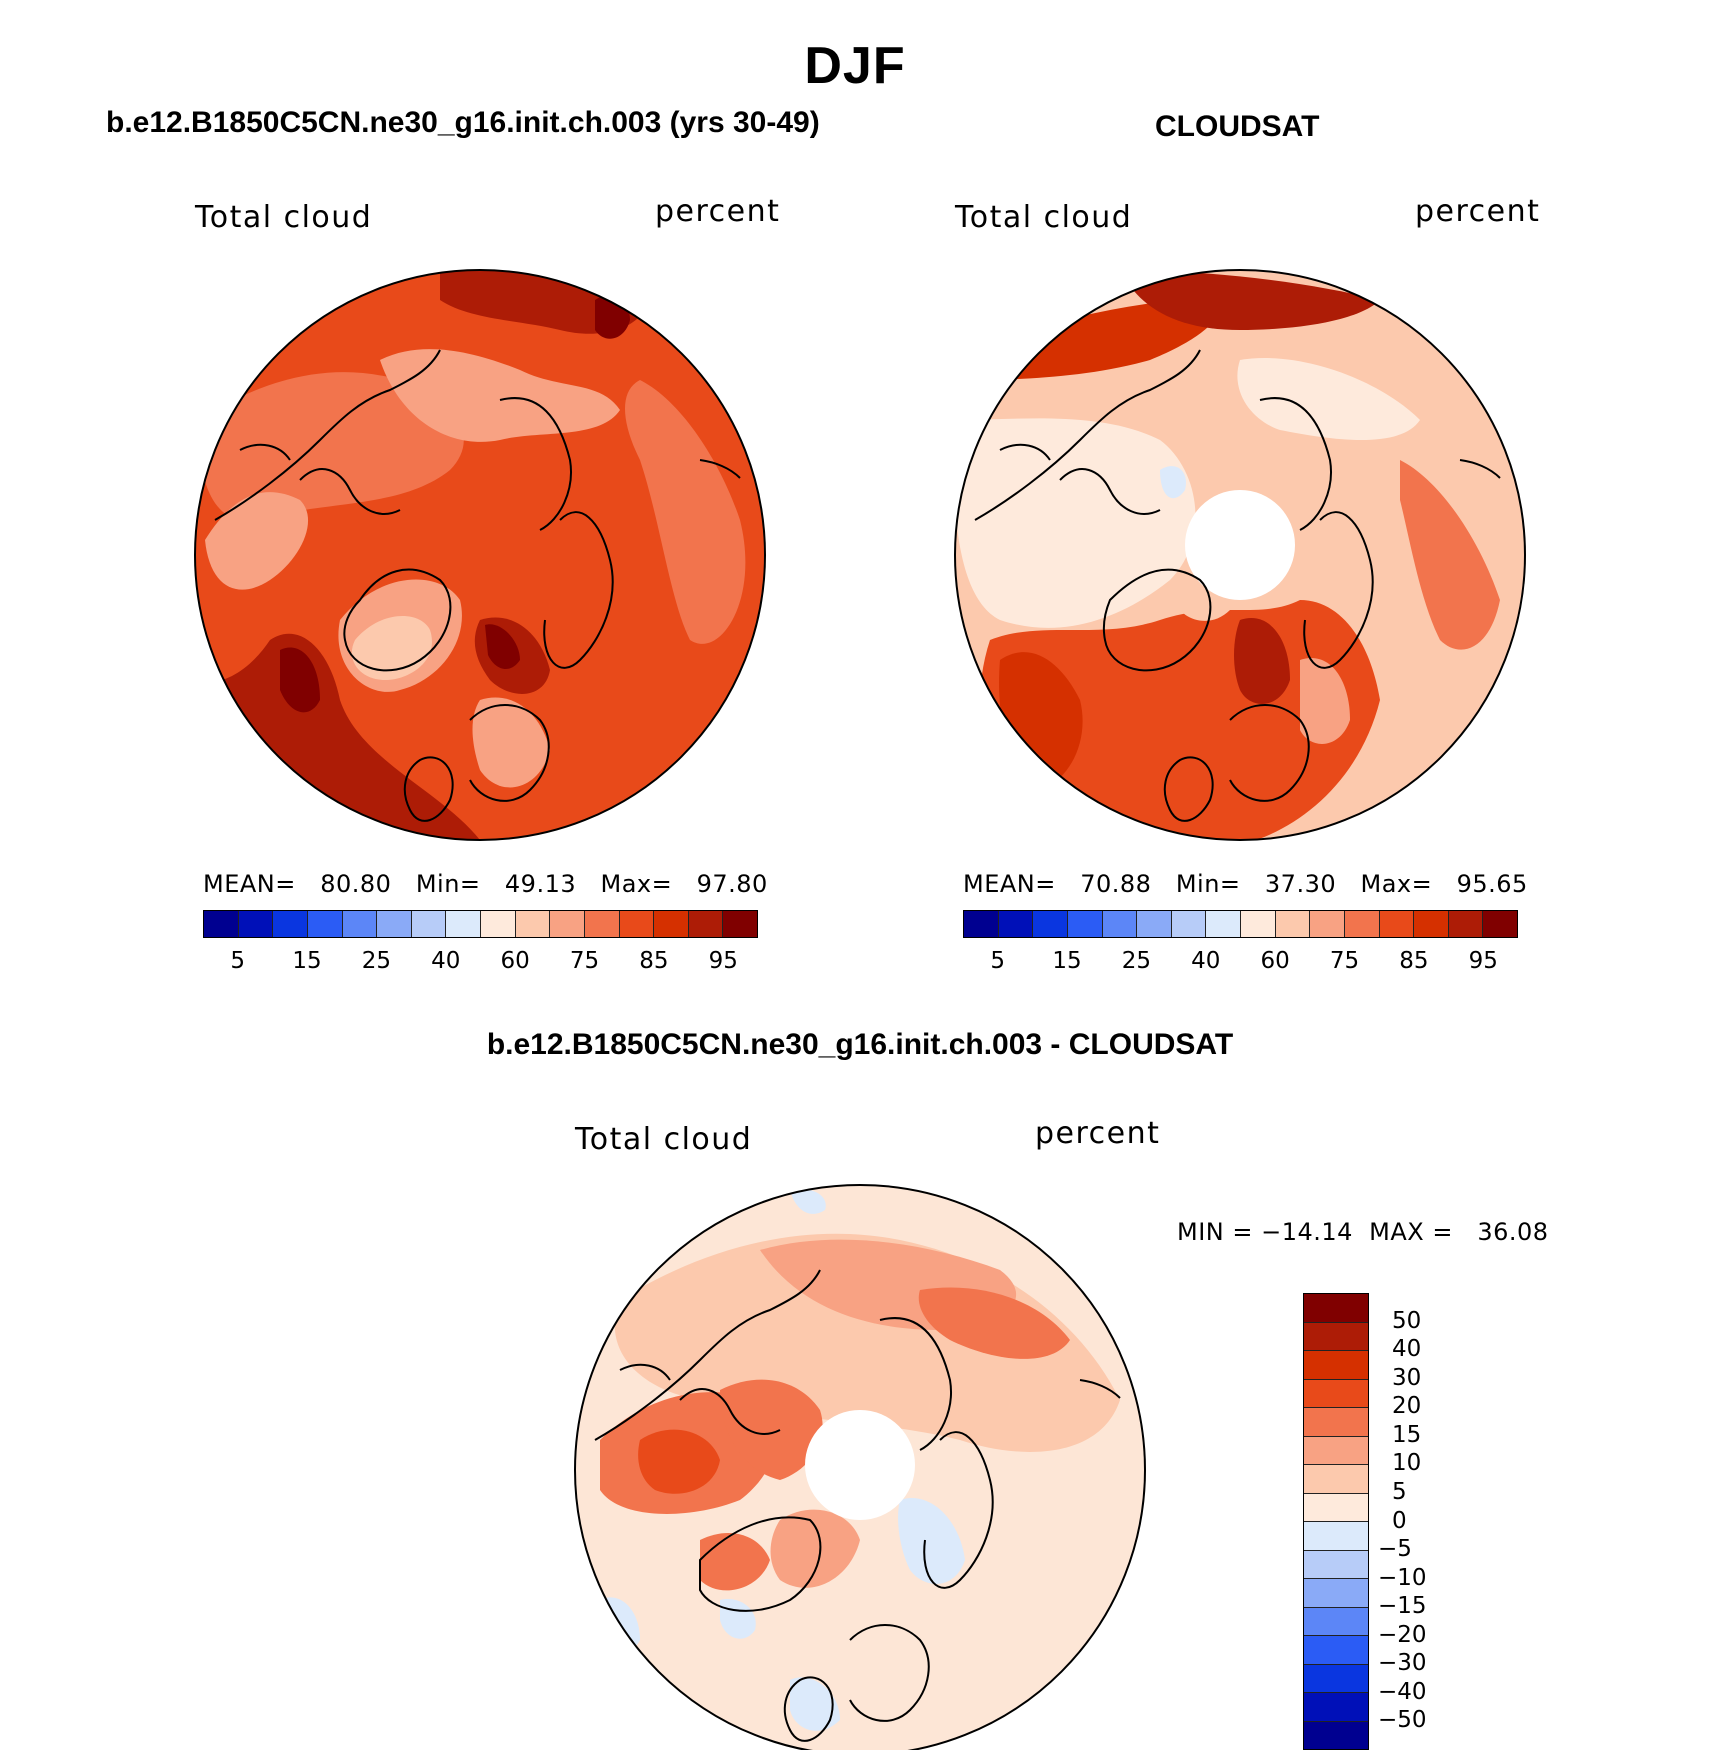 The width and height of the screenshot is (1710, 1750). I want to click on diff-colorbar-ticks: 50 40 30 20 15 10 5 0 −5 −10 −15 −20 −30 −40 −50, so click(1413, 1521).